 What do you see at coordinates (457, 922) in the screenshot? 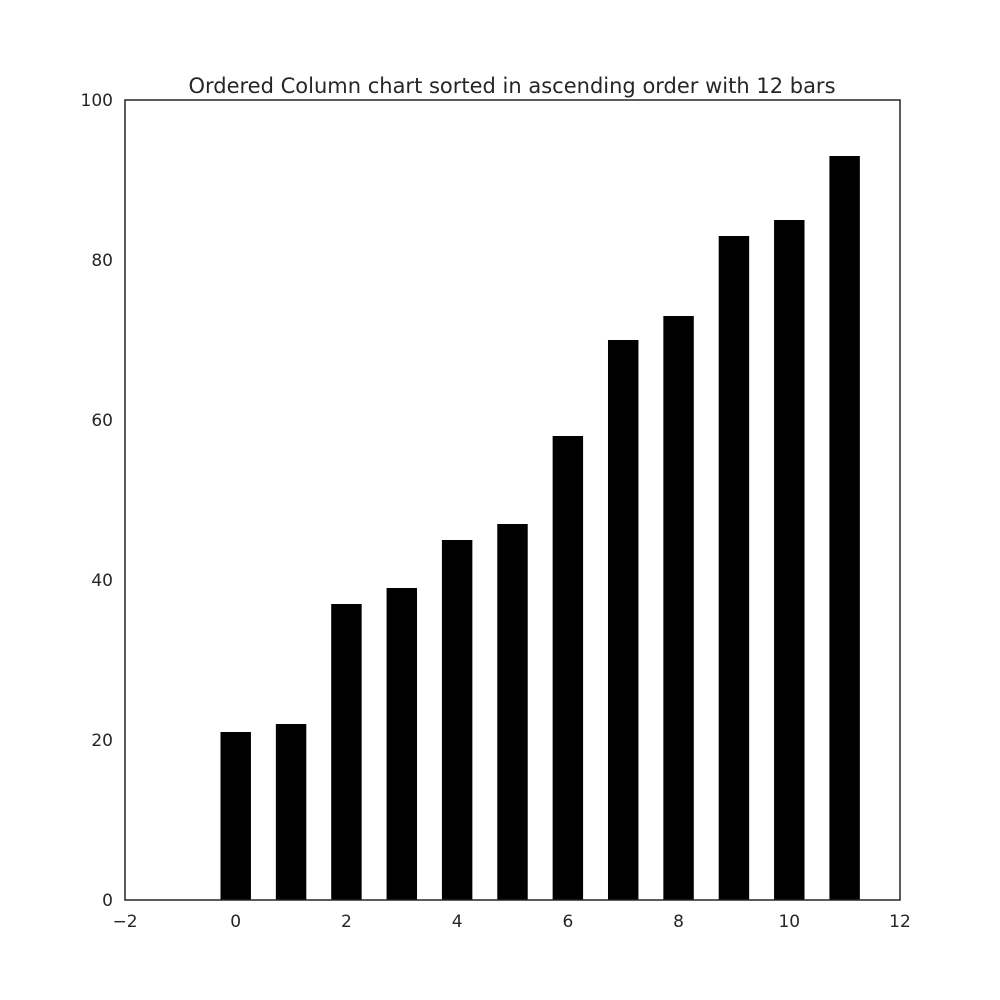
I see `x-tick-label: 4` at bounding box center [457, 922].